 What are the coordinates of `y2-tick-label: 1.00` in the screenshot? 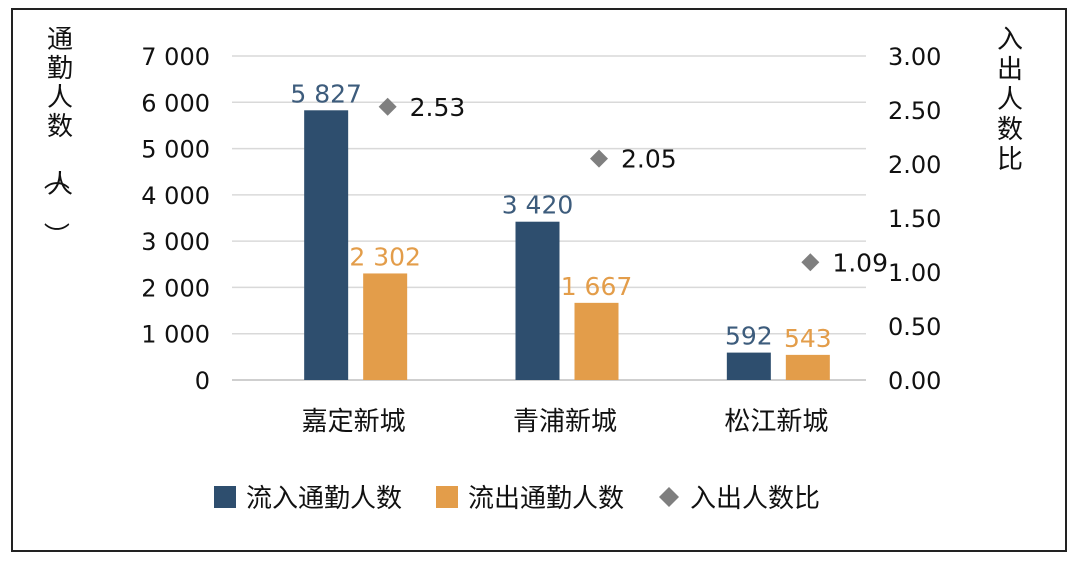 It's located at (914, 273).